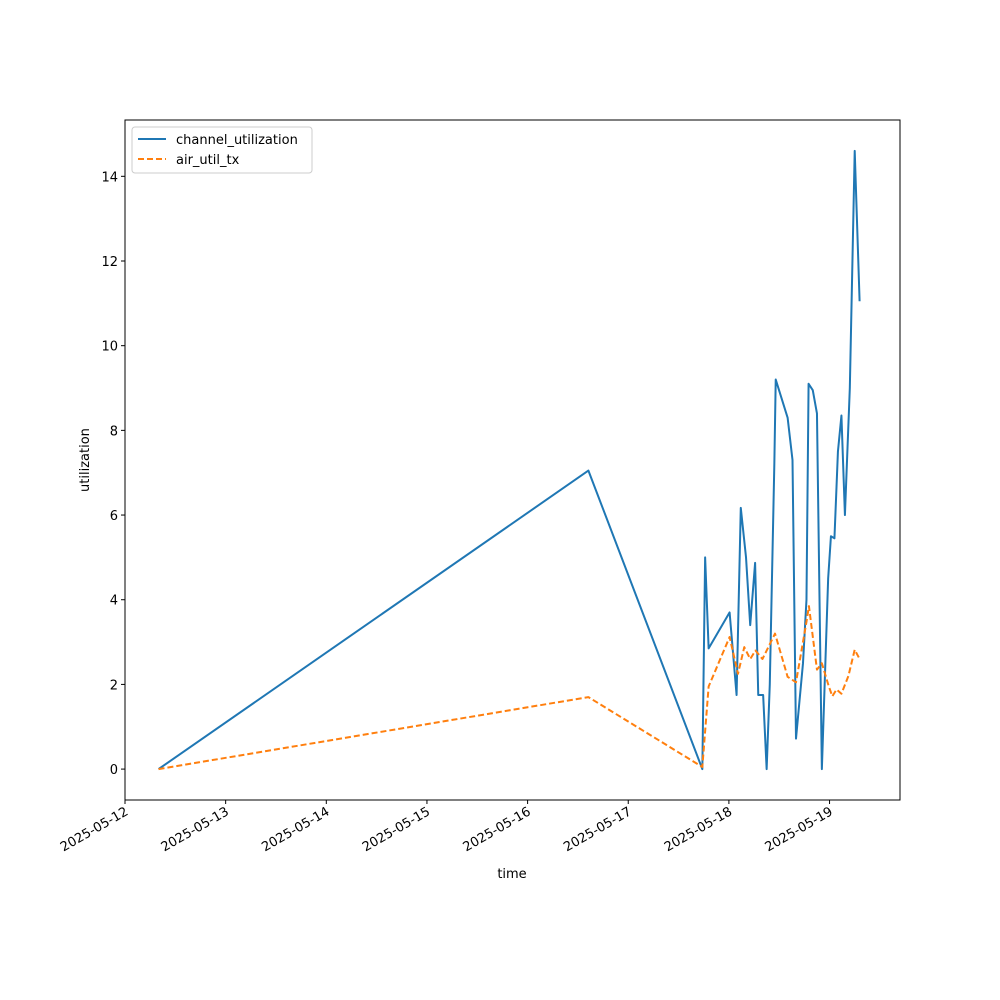 This screenshot has width=1000, height=1000. Describe the element at coordinates (113, 474) in the screenshot. I see `y-axis-ticks: 0 2 4 6 8 10 12 14` at that location.